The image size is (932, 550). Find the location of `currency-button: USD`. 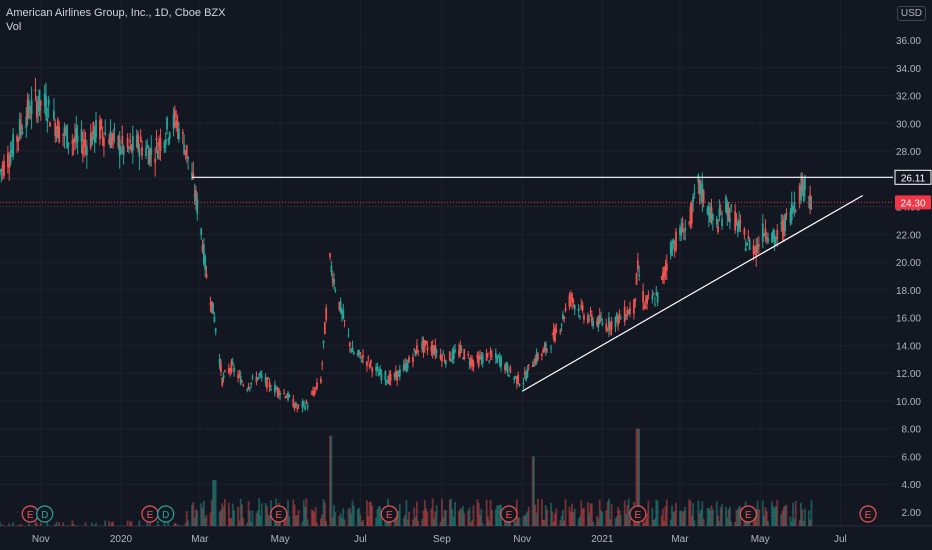

currency-button: USD is located at coordinates (911, 13).